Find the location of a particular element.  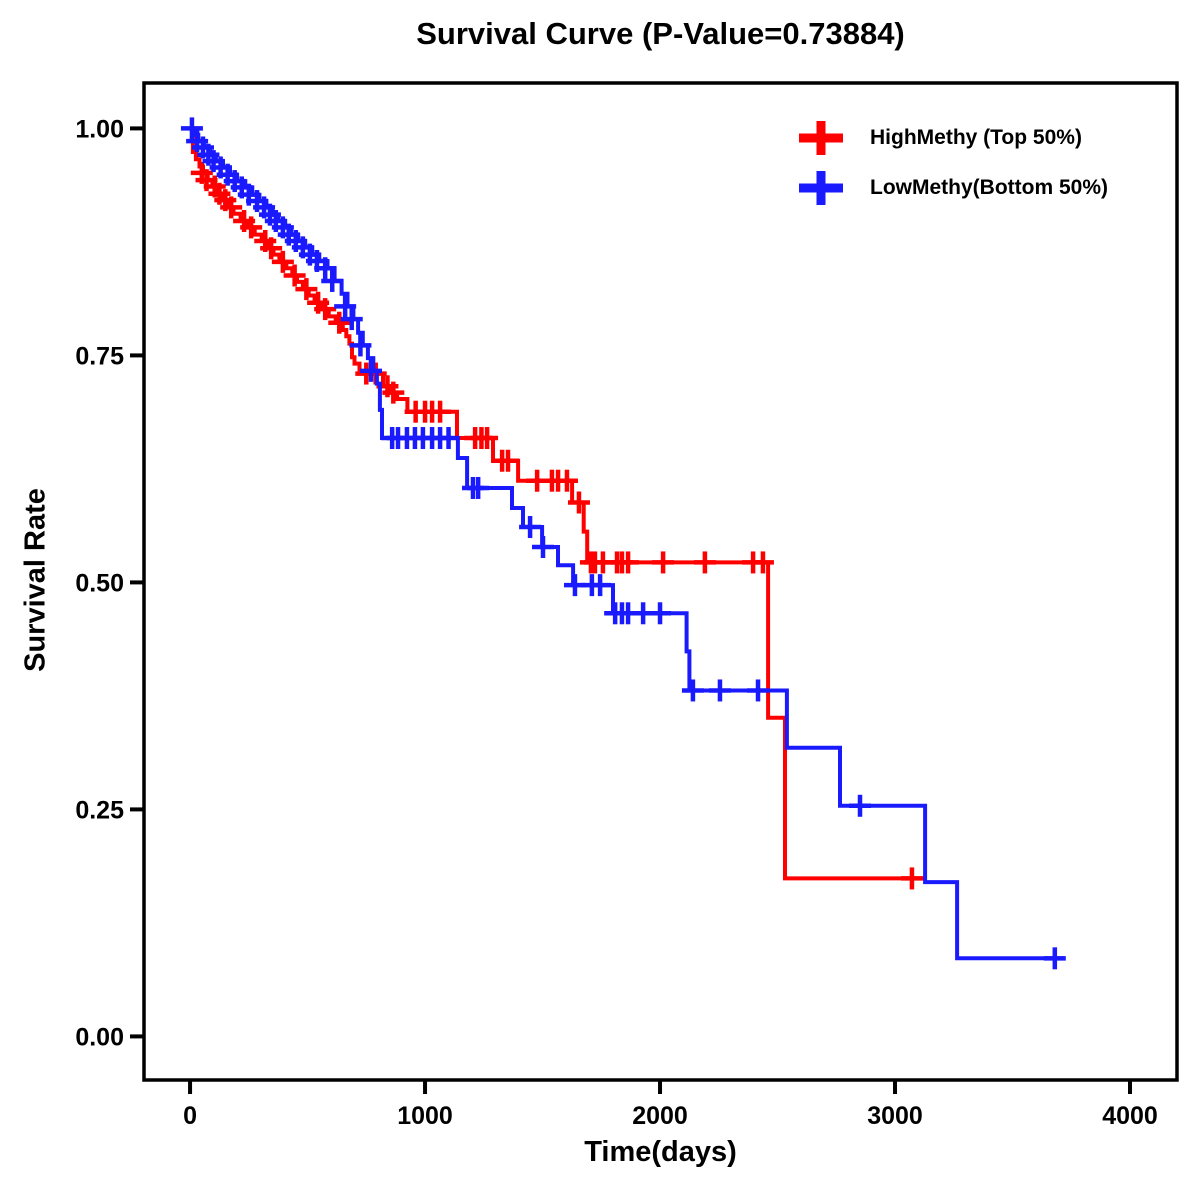

y-tick-label: 1.00 is located at coordinates (99, 129).